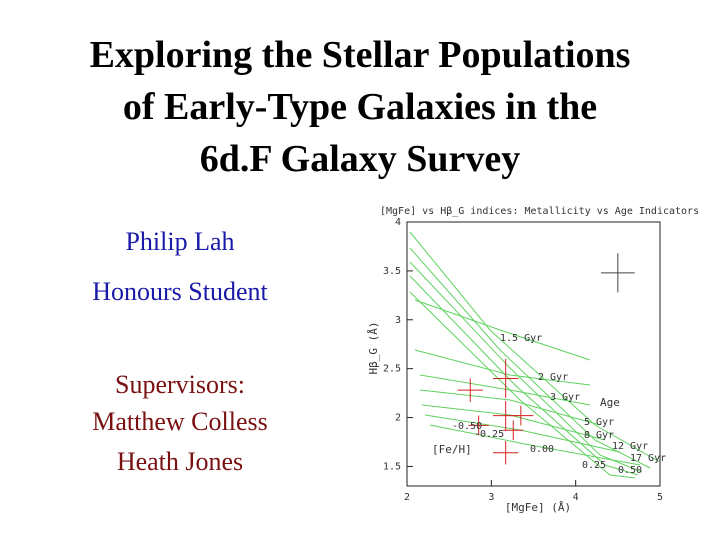  I want to click on x-tick-label: 2, so click(407, 497).